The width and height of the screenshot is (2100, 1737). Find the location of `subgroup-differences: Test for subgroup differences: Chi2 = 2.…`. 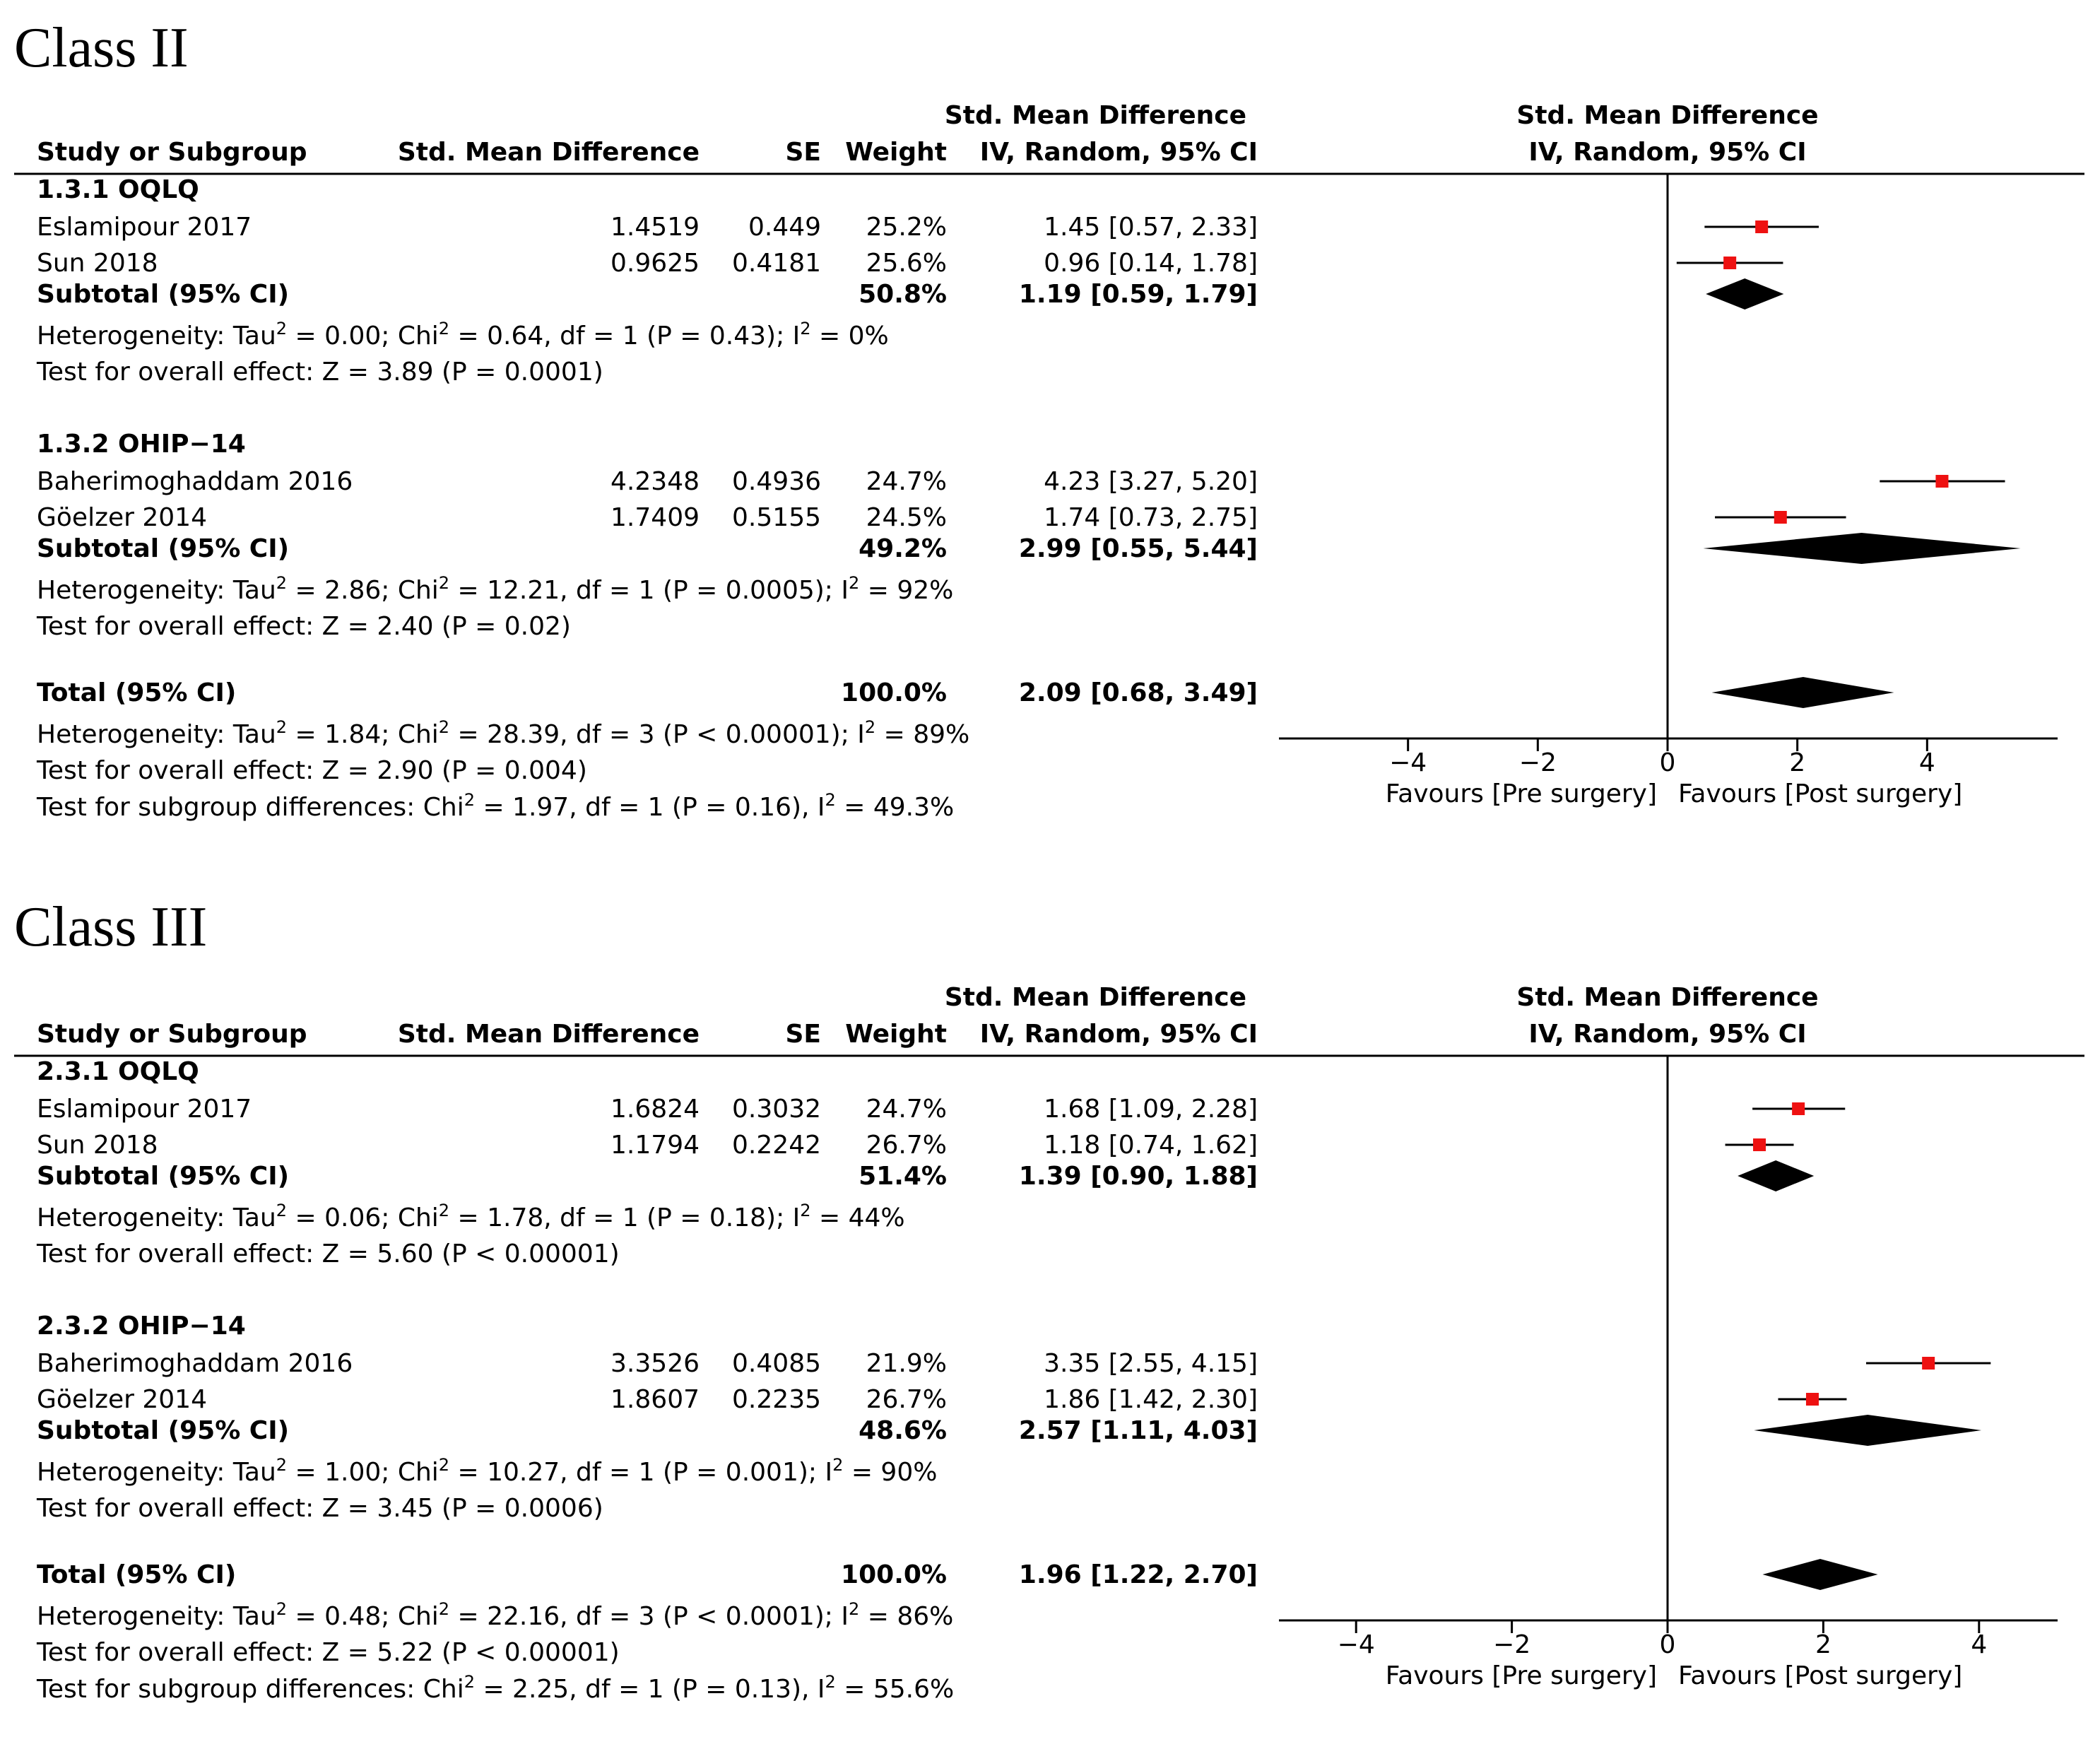

subgroup-differences: Test for subgroup differences: Chi2 = 2.… is located at coordinates (495, 1688).